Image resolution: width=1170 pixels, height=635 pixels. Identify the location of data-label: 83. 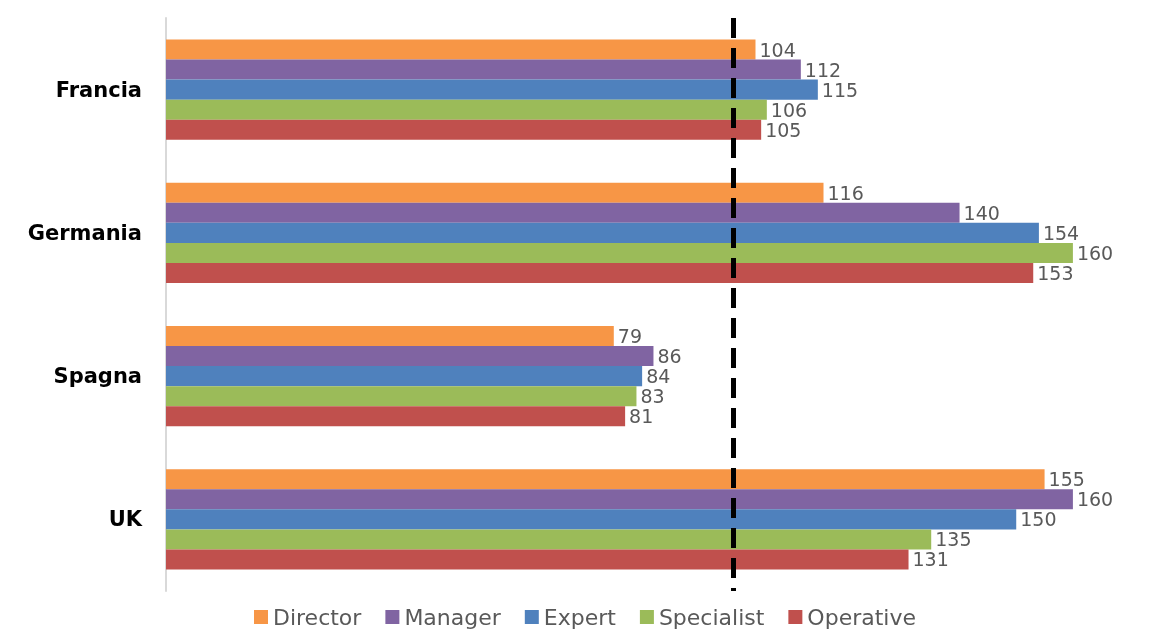
(652, 396).